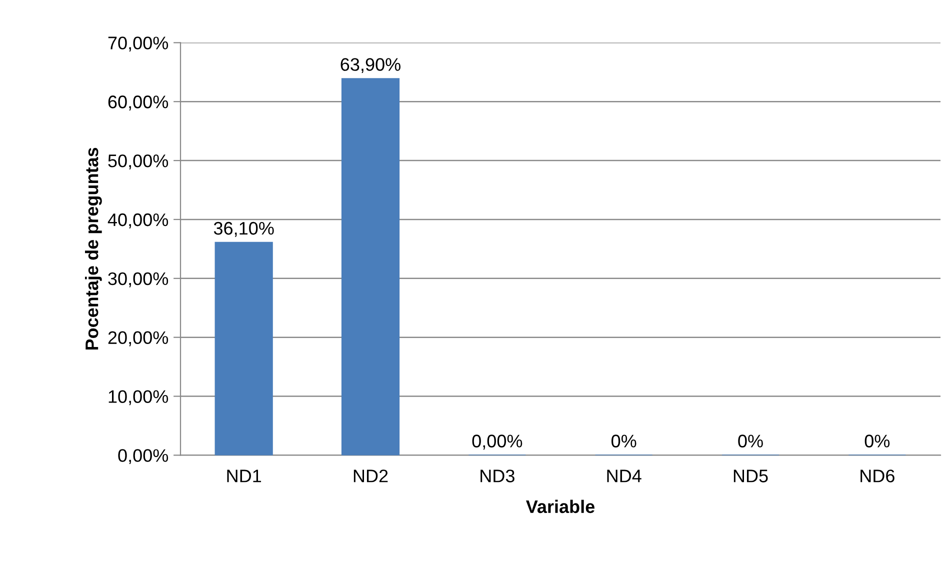  Describe the element at coordinates (93, 249) in the screenshot. I see `y-axis-title: Pocentaje de preguntas` at that location.